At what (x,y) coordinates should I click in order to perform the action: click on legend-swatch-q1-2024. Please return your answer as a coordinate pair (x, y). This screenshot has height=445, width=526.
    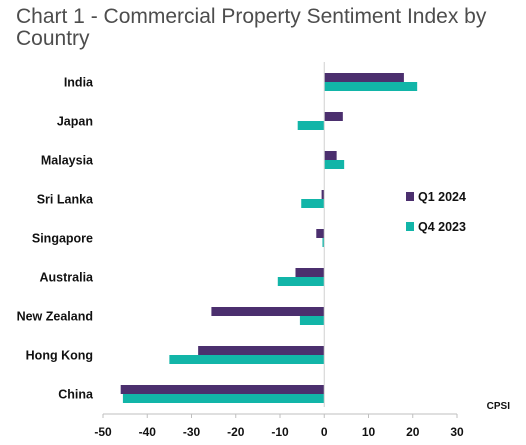
    Looking at the image, I should click on (410, 196).